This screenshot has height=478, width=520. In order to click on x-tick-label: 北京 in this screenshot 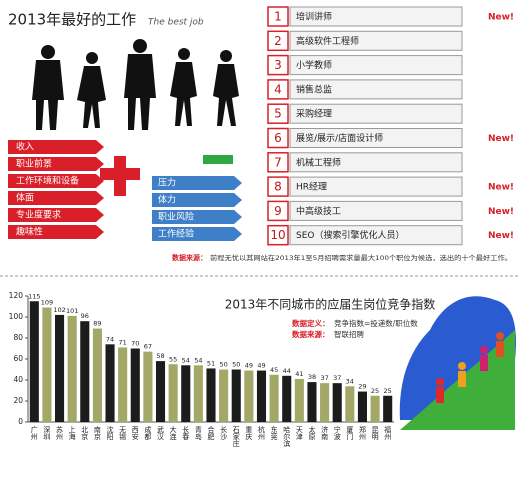, I will do `click(85, 433)`.